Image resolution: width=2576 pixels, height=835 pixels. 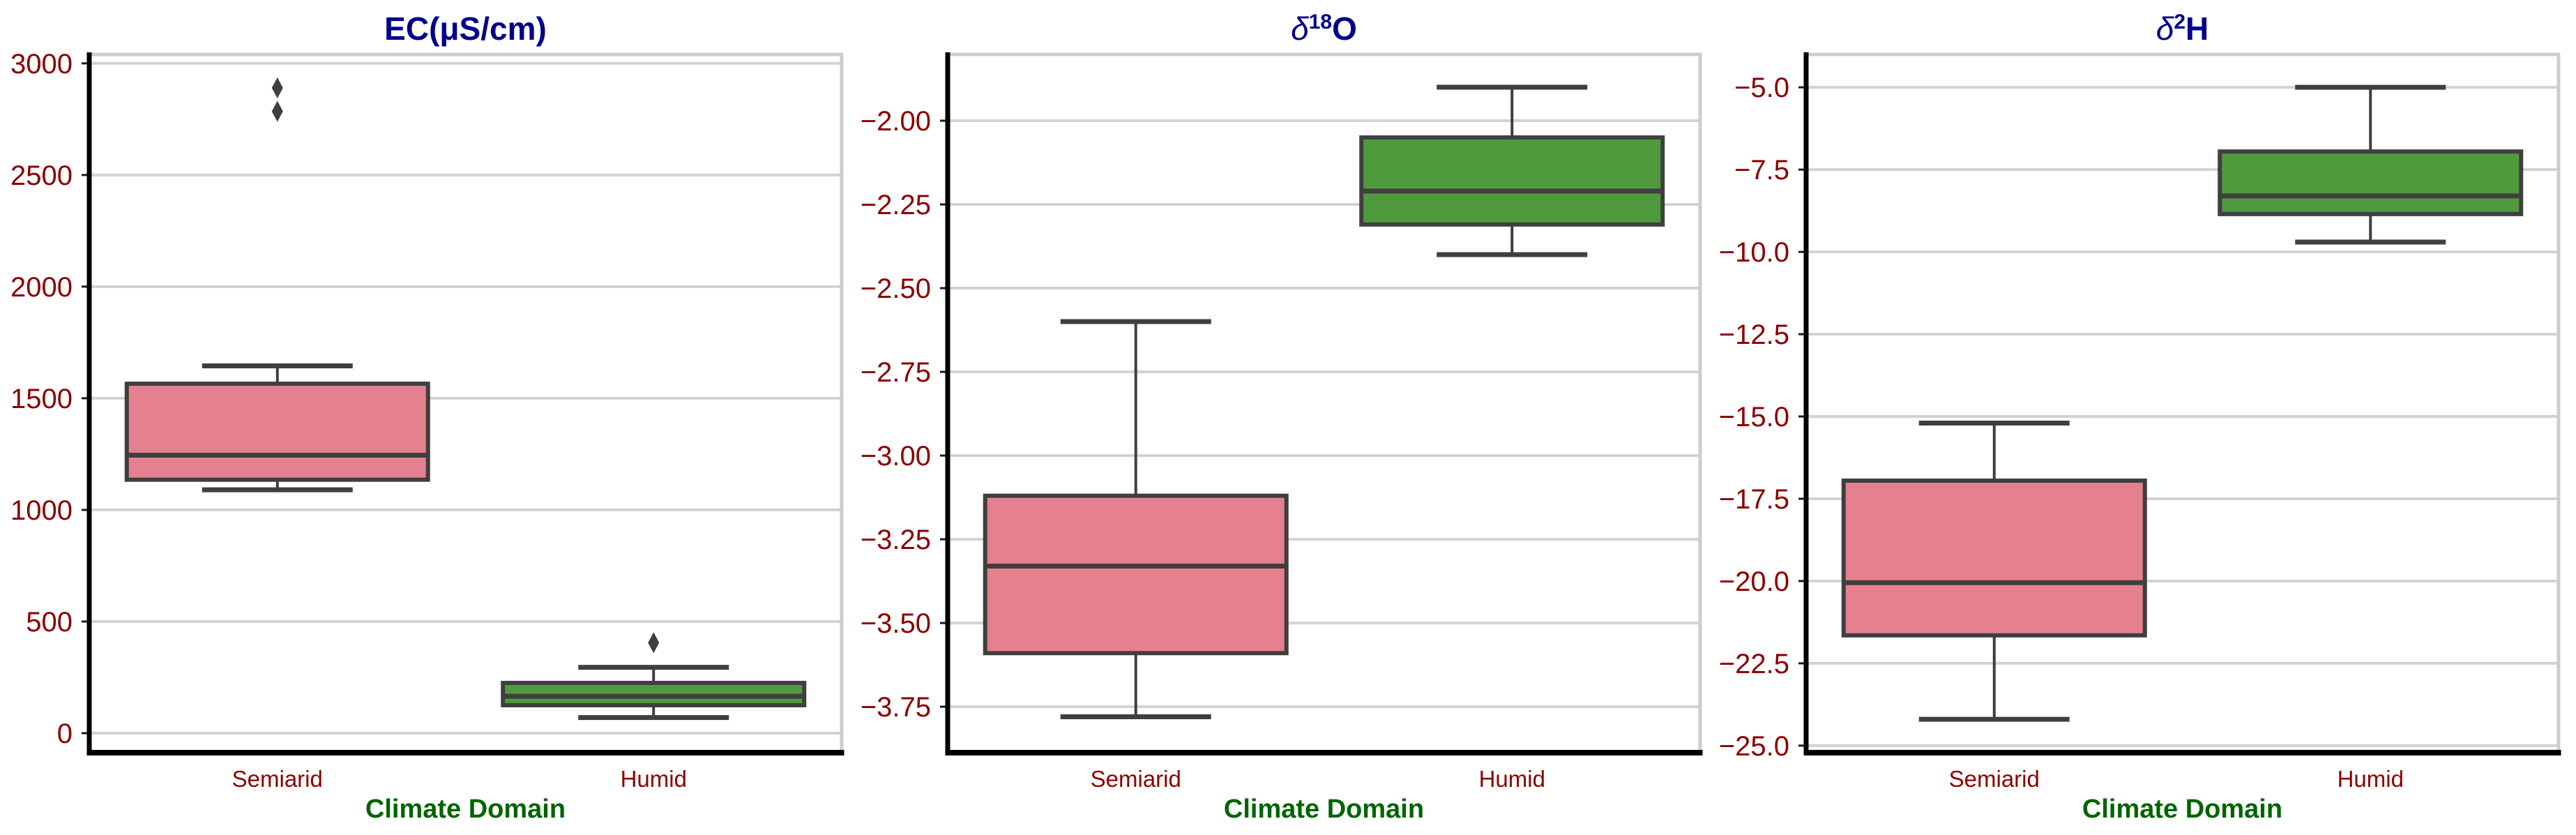 What do you see at coordinates (1754, 746) in the screenshot?
I see `y-tick-label: −25.0` at bounding box center [1754, 746].